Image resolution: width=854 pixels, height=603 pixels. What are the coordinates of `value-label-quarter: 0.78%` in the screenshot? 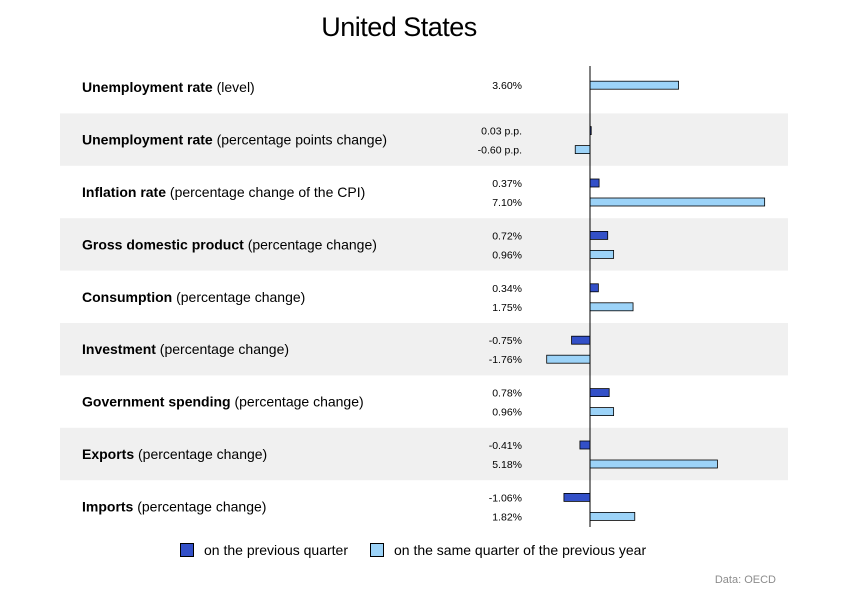 It's located at (507, 394).